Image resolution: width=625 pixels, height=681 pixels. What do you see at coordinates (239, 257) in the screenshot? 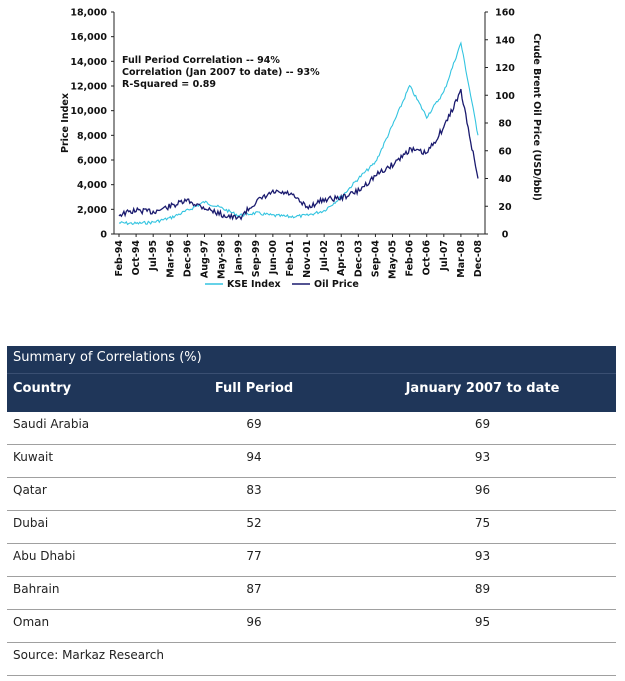
I see `x-tick-label: Jan-99` at bounding box center [239, 257].